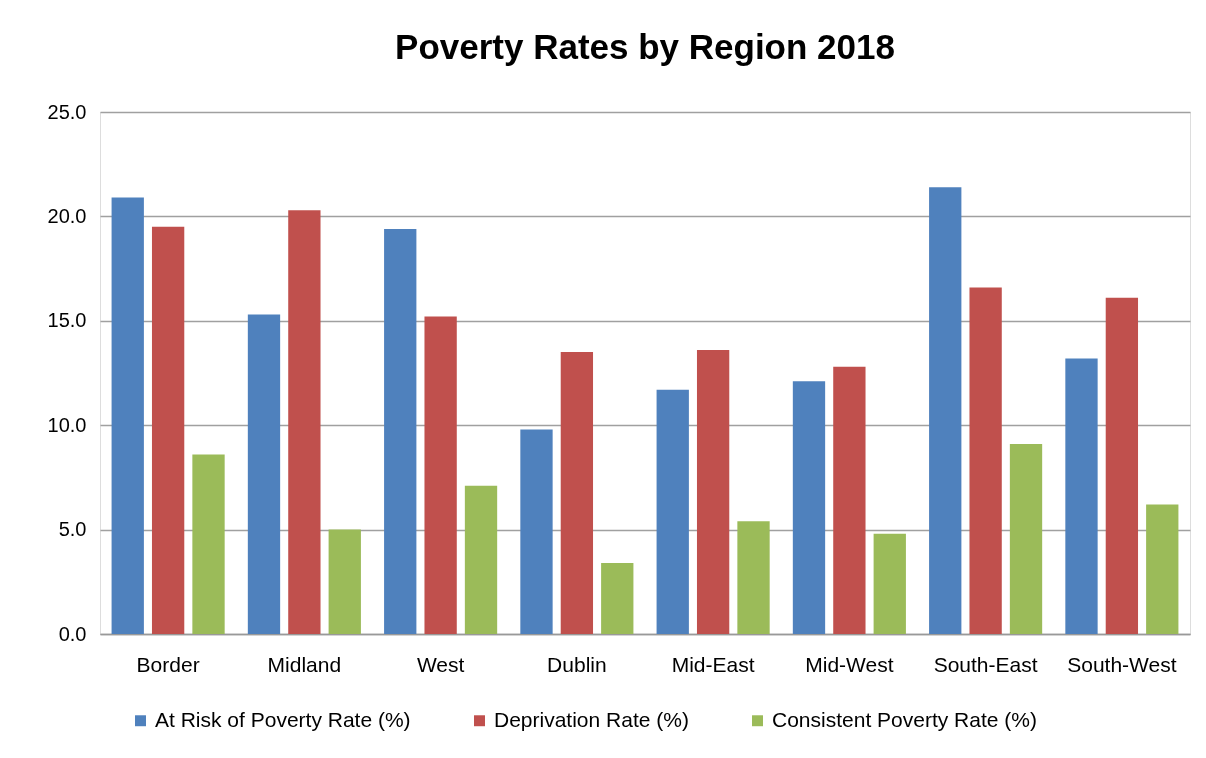  Describe the element at coordinates (577, 664) in the screenshot. I see `x-tick-label: Dublin` at that location.